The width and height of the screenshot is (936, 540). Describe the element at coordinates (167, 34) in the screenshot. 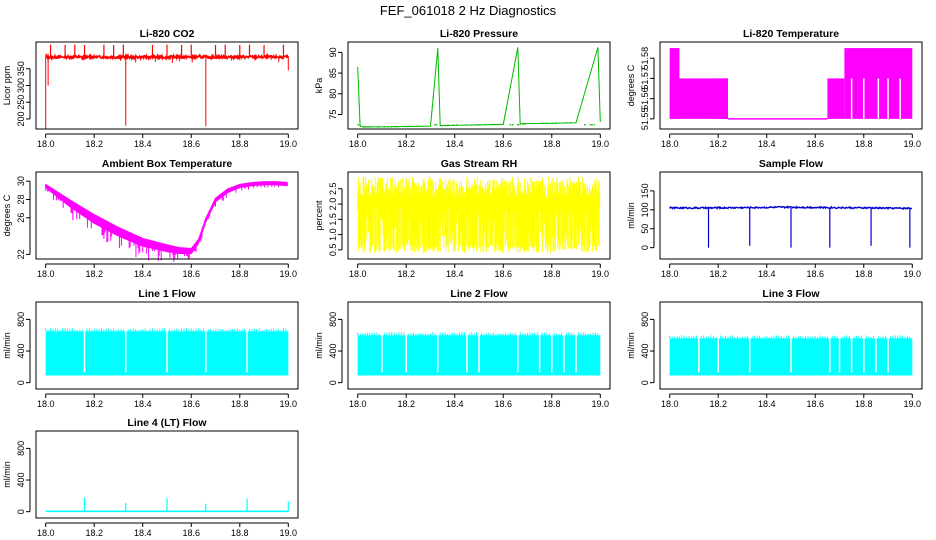

I see `panel-title: Li-820 CO2` at that location.